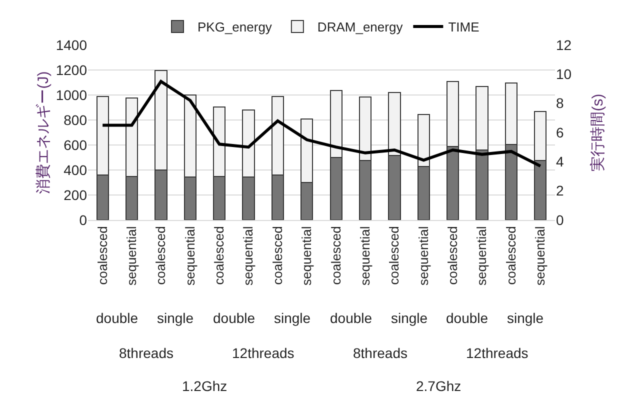  What do you see at coordinates (72, 94) in the screenshot?
I see `y-tick-label: 1000` at bounding box center [72, 94].